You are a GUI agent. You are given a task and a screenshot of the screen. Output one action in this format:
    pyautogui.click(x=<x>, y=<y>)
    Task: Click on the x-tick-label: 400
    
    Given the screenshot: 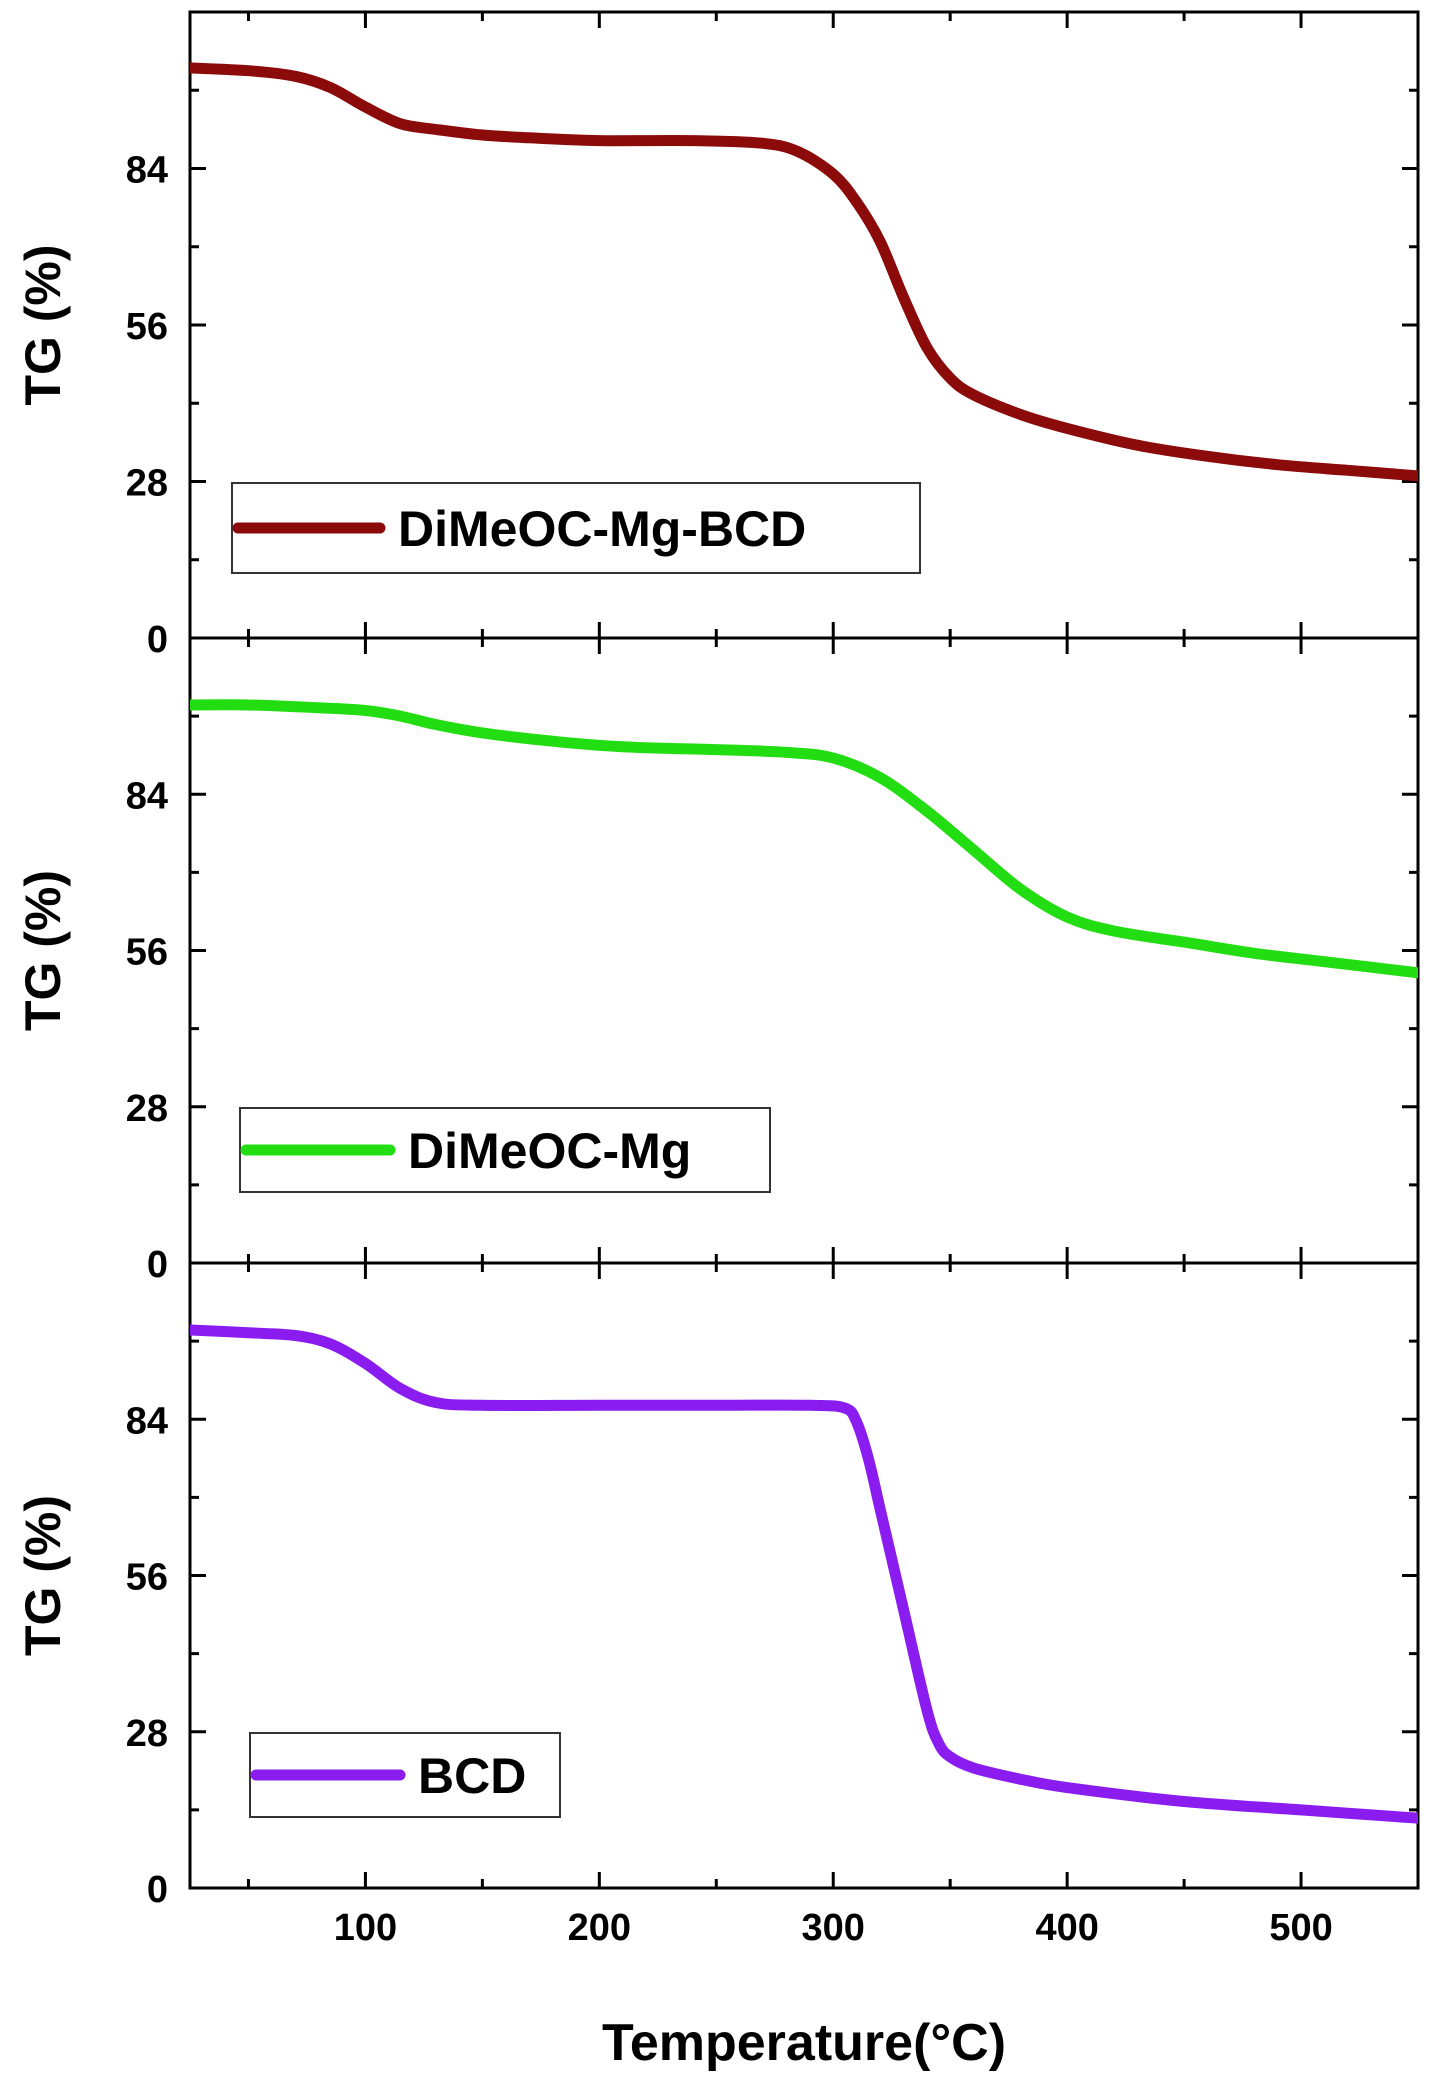 What is the action you would take?
    pyautogui.click(x=1066, y=1928)
    